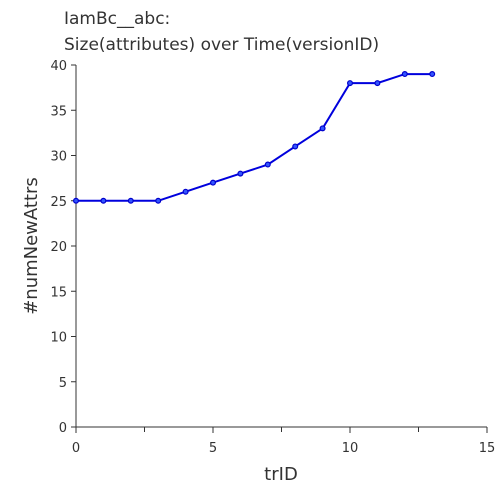 This screenshot has width=500, height=500. What do you see at coordinates (58, 111) in the screenshot?
I see `y-tick-label: 35` at bounding box center [58, 111].